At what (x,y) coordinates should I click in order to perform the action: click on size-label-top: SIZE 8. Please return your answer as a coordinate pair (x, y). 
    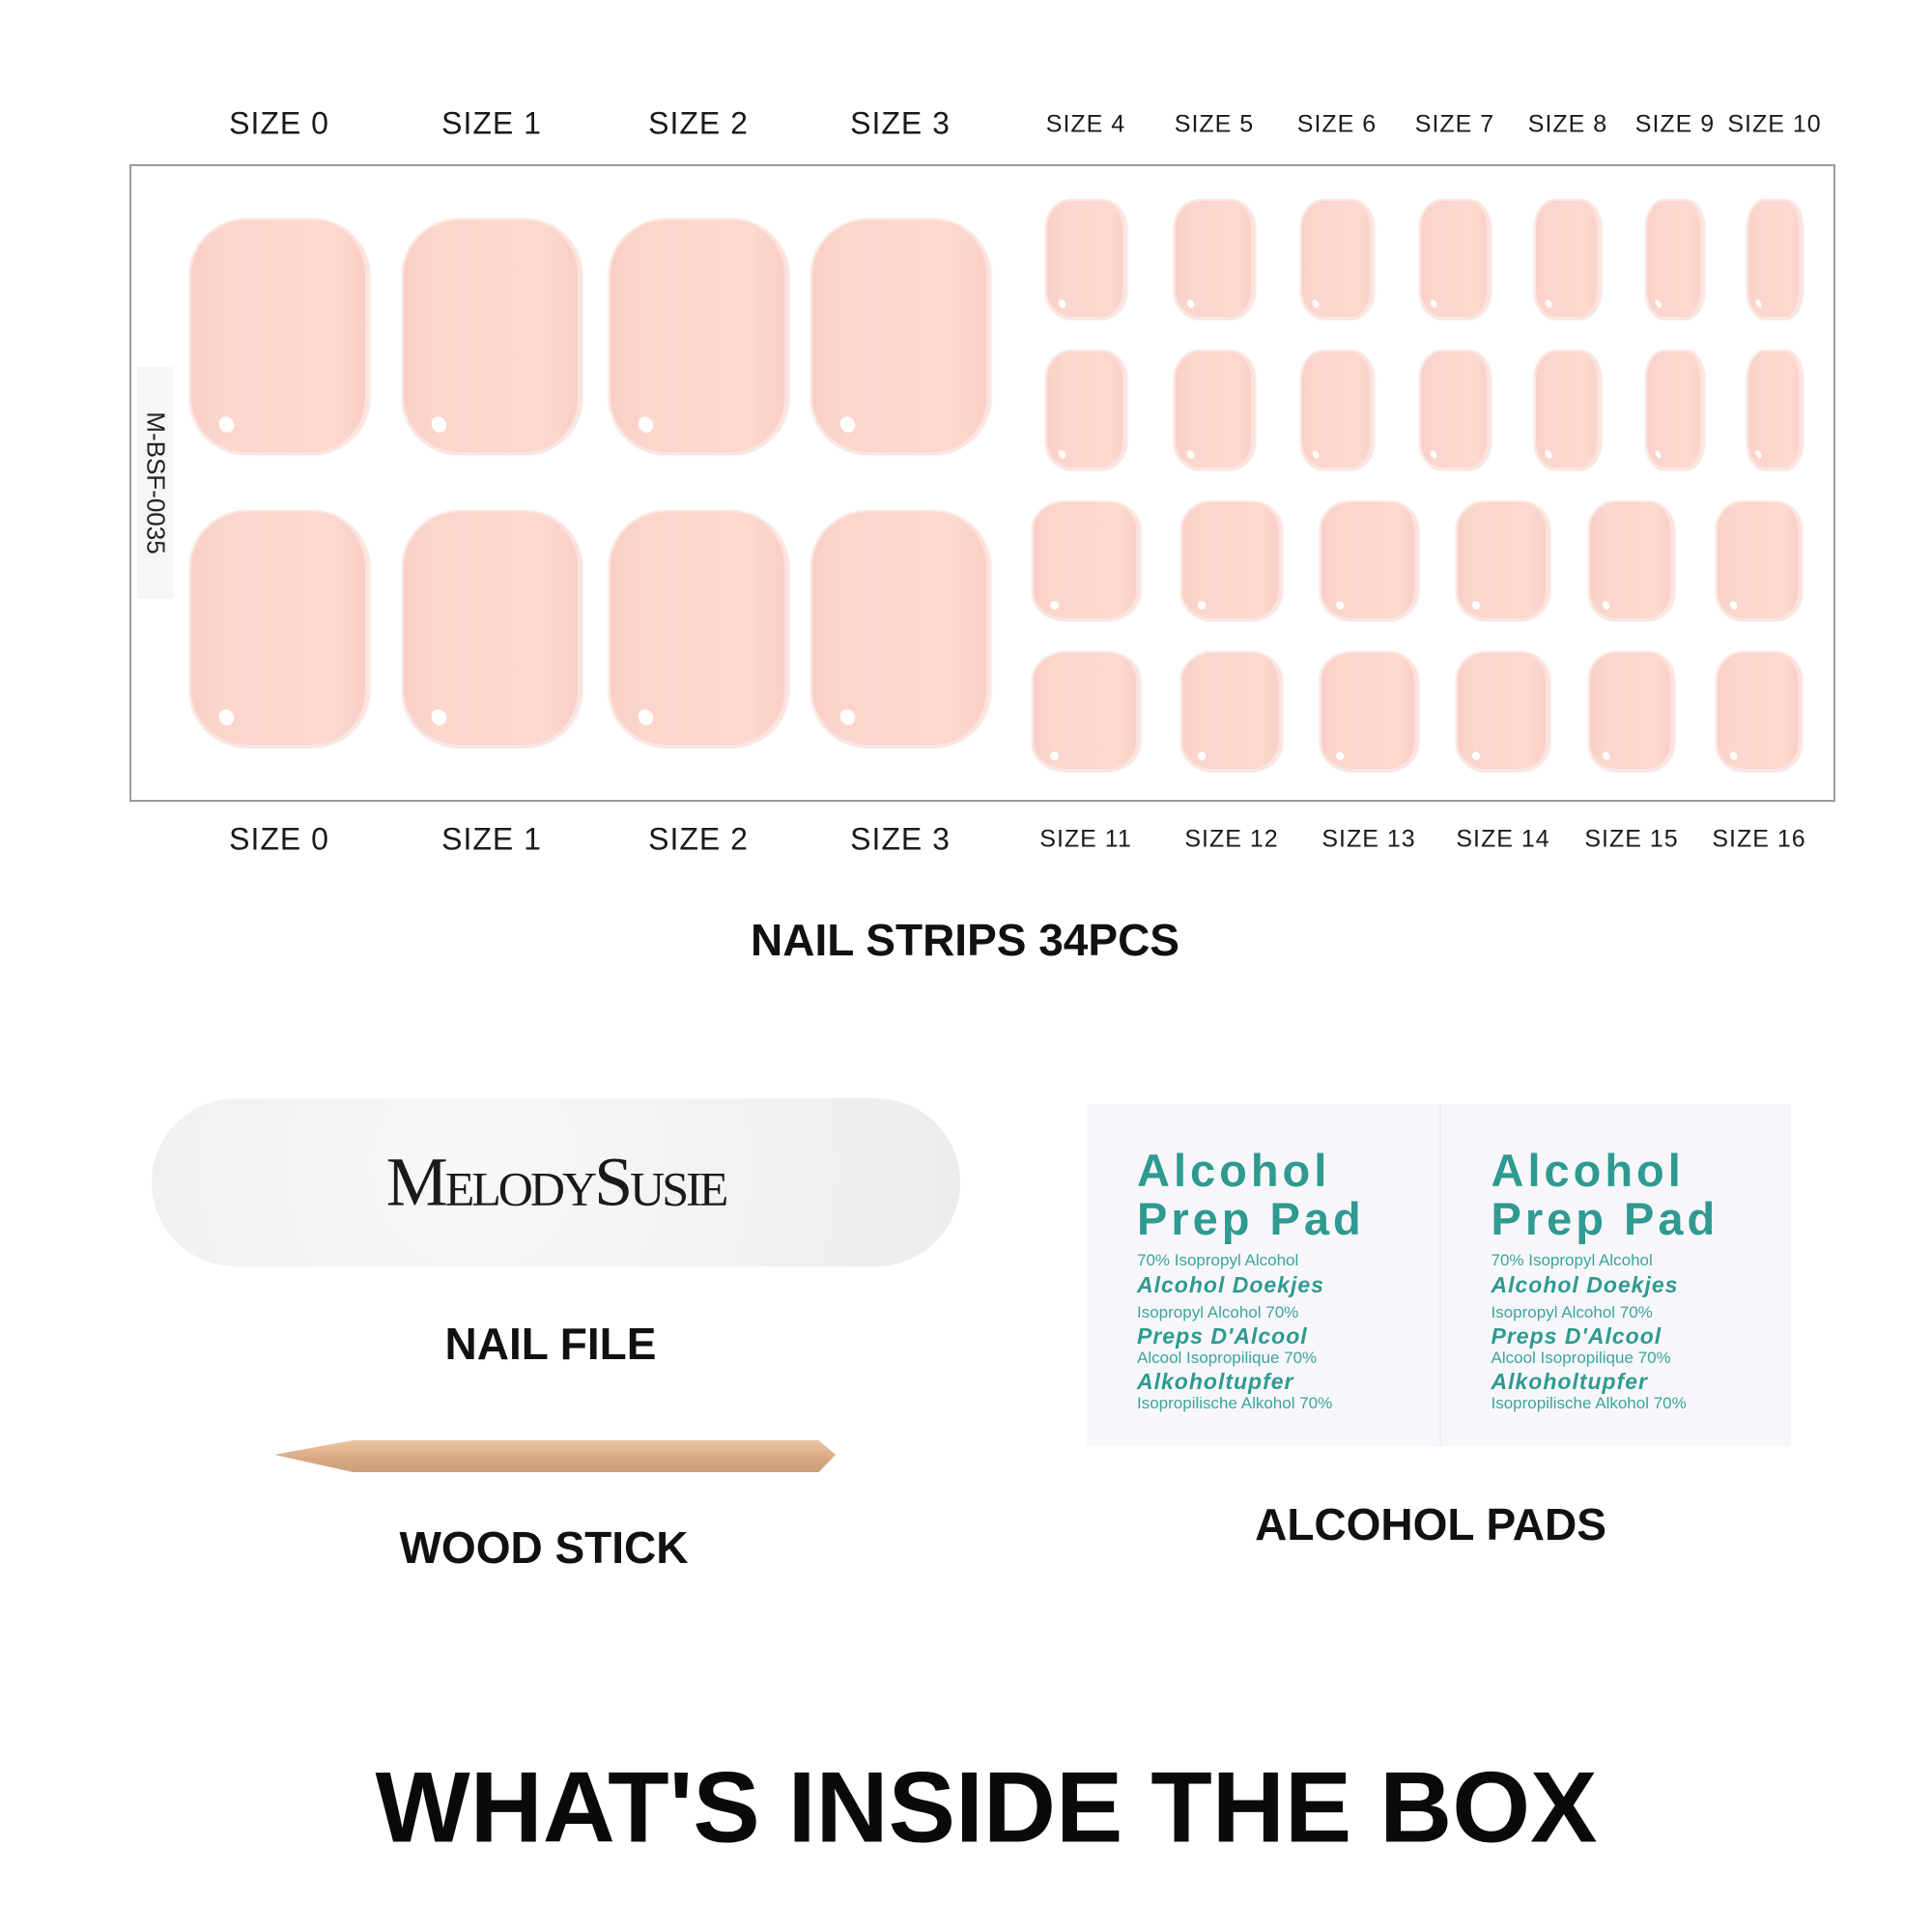
    Looking at the image, I should click on (1567, 124).